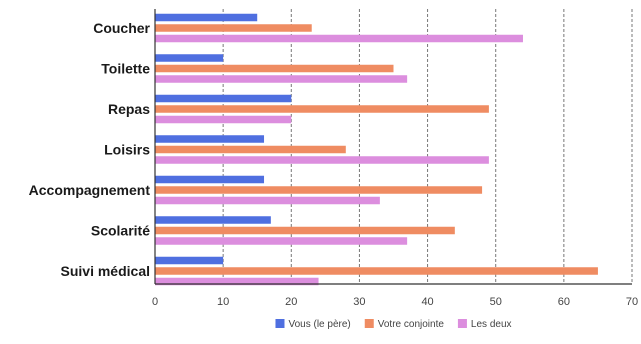 The width and height of the screenshot is (641, 344). What do you see at coordinates (189, 58) in the screenshot?
I see `bar-toilette-vous-le-pere` at bounding box center [189, 58].